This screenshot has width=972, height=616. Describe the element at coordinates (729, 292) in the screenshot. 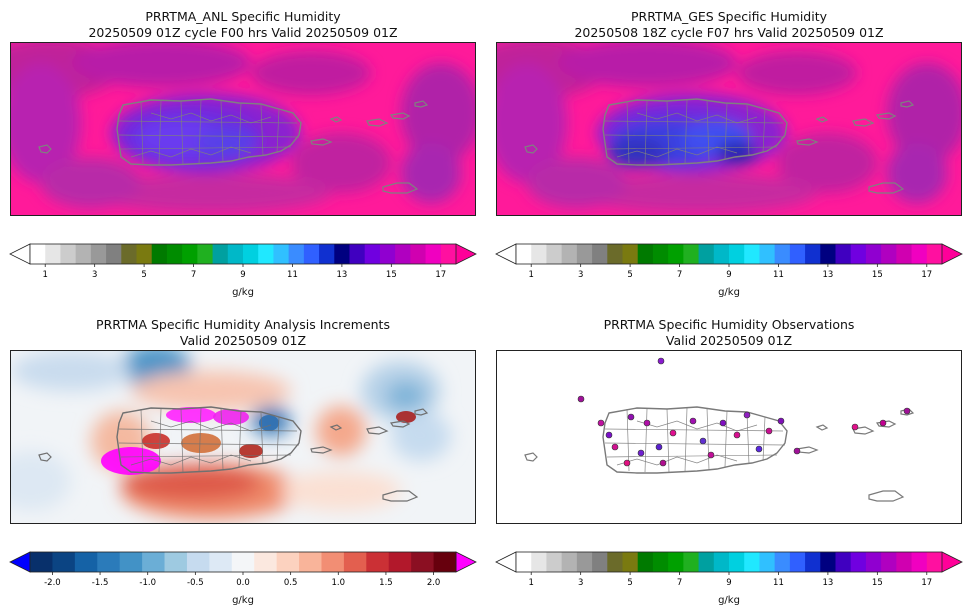

I see `units-label: g/kg` at that location.